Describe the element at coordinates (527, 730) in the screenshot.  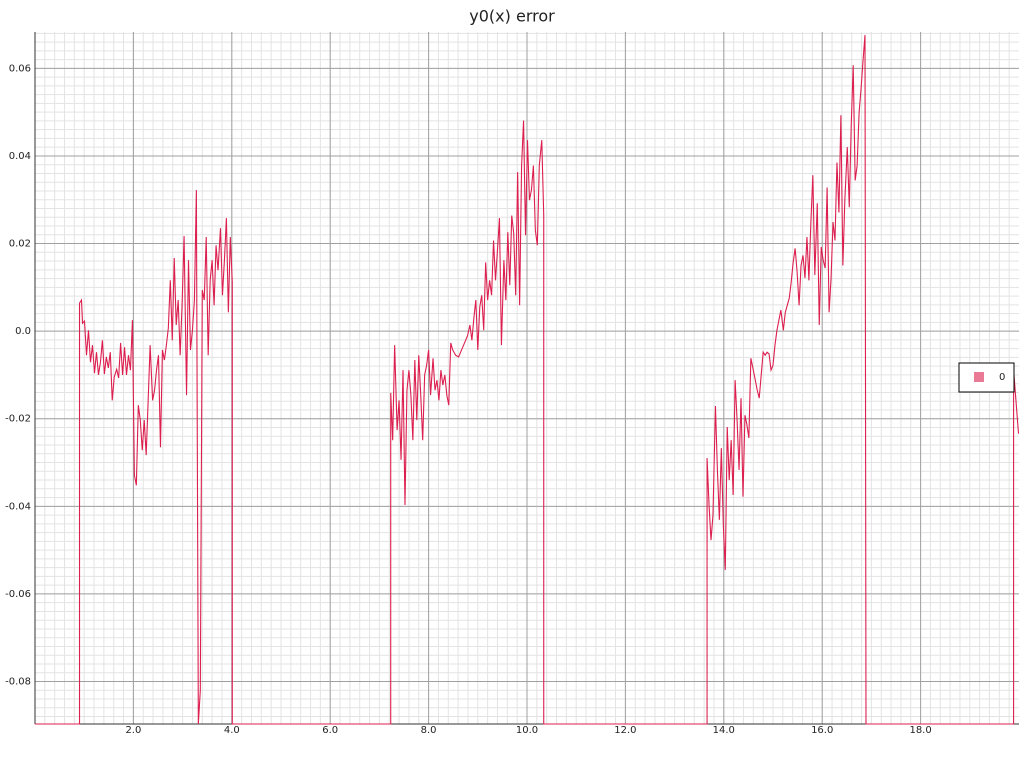
I see `x-tick-label: 10.0` at that location.